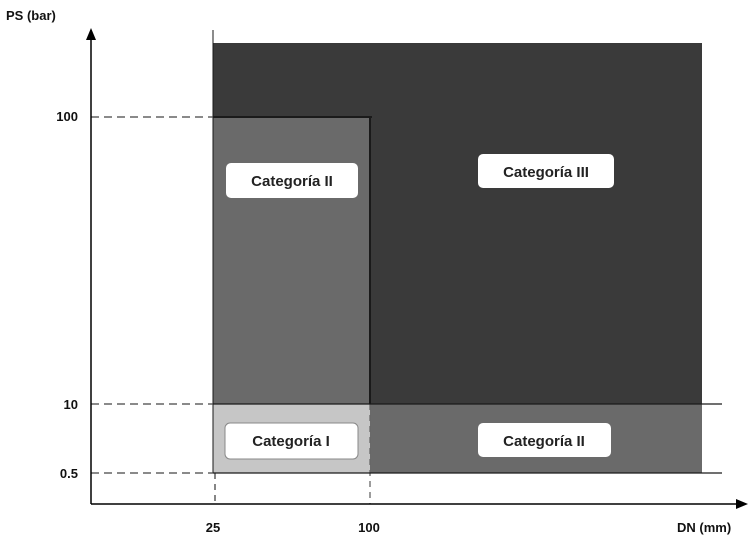  What do you see at coordinates (69, 473) in the screenshot?
I see `y-tick-label: 0.5` at bounding box center [69, 473].